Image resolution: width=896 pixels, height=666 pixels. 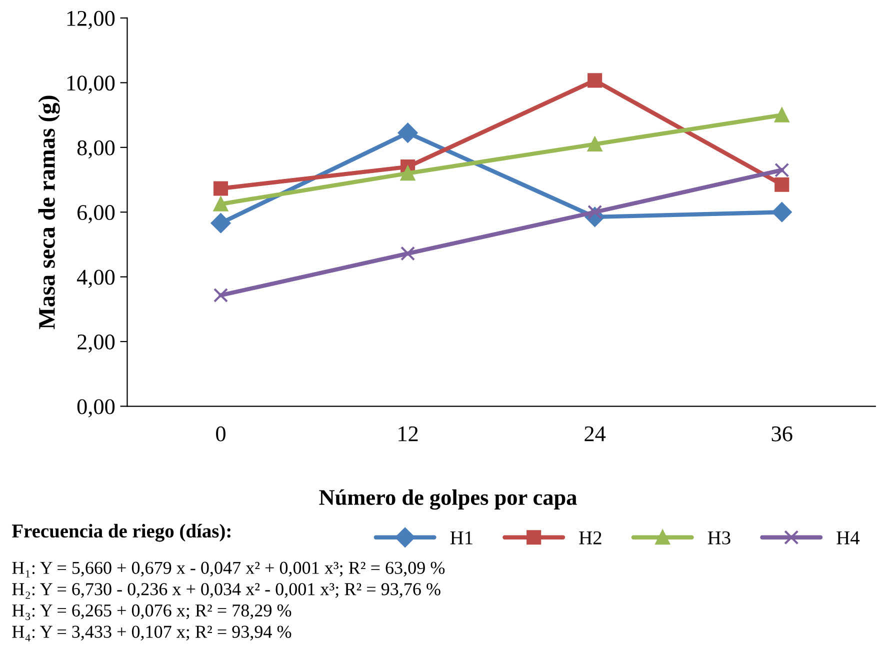 I want to click on x-tick-label: 12, so click(x=408, y=434).